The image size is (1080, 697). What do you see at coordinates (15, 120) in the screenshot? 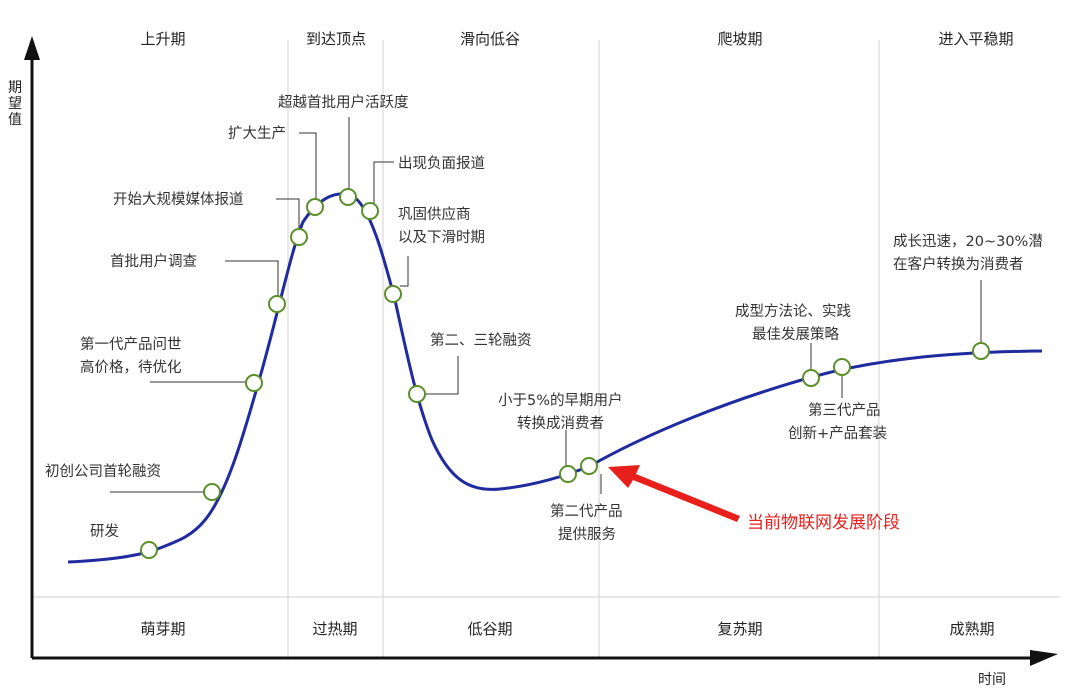
I see `y-axis-label-3: 值` at bounding box center [15, 120].